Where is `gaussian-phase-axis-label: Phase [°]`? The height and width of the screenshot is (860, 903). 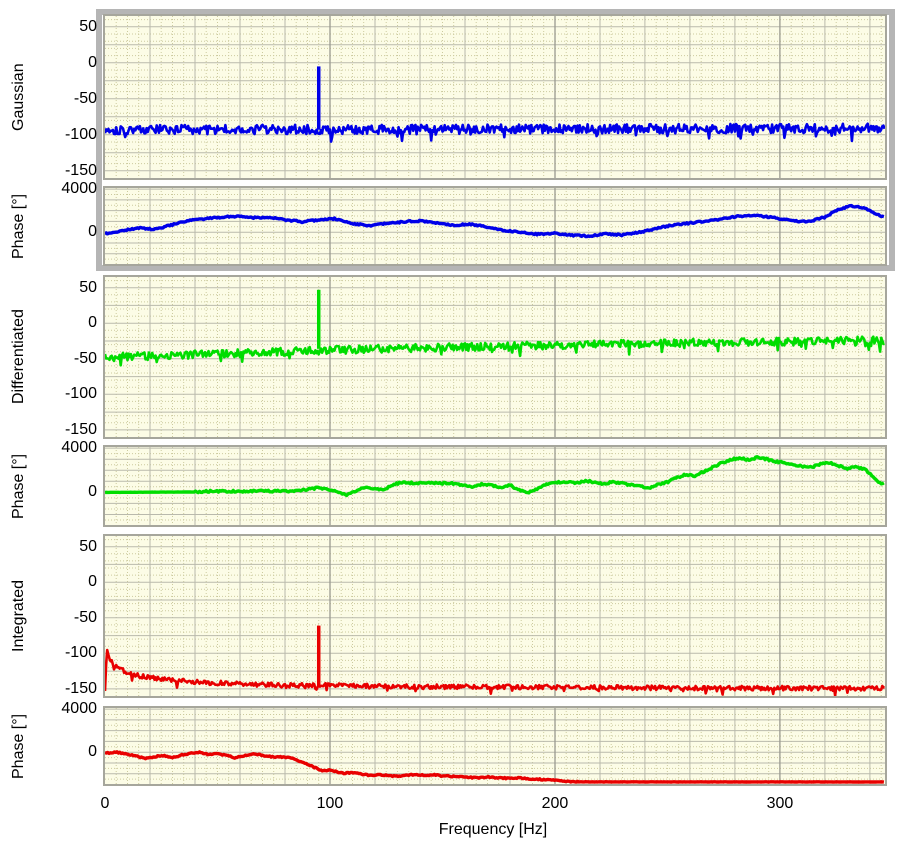
gaussian-phase-axis-label: Phase [°] is located at coordinates (18, 226).